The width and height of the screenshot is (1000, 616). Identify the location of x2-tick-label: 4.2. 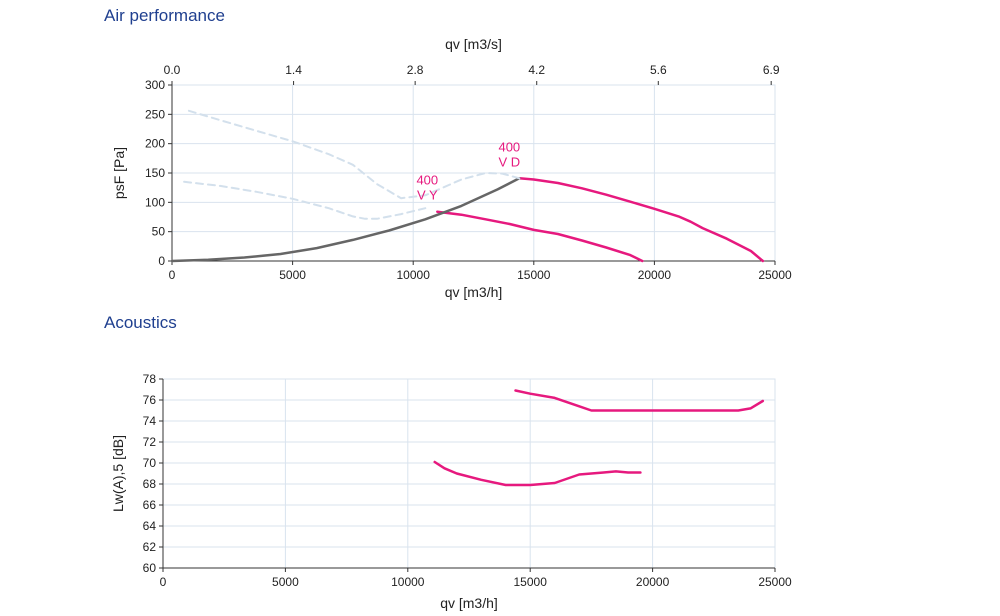
(536, 70).